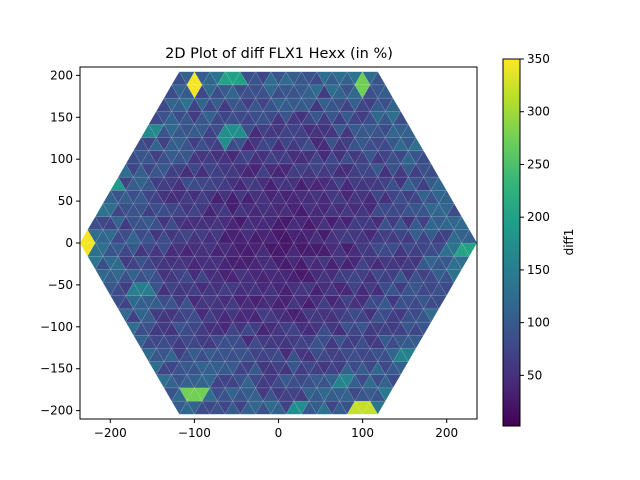 The width and height of the screenshot is (640, 480). Describe the element at coordinates (61, 75) in the screenshot. I see `y-tick-label: 200` at that location.